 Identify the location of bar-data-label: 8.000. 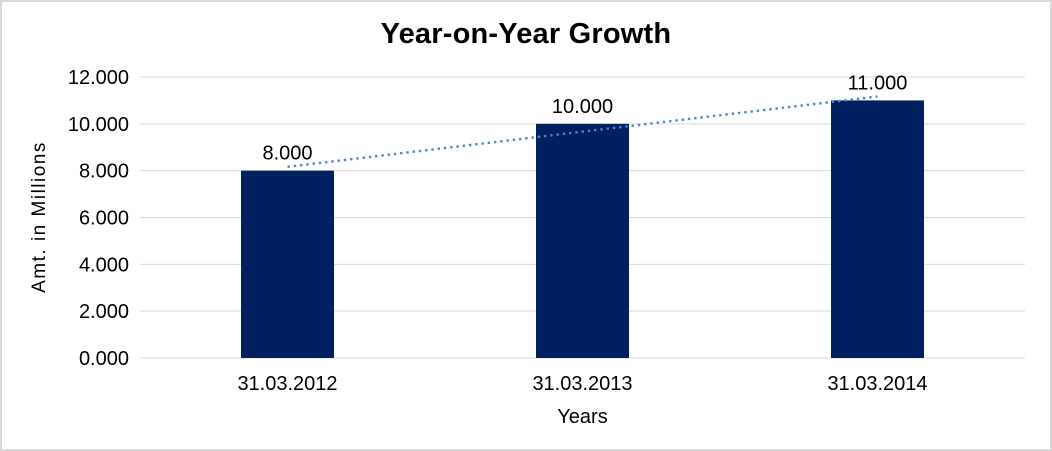
(287, 154).